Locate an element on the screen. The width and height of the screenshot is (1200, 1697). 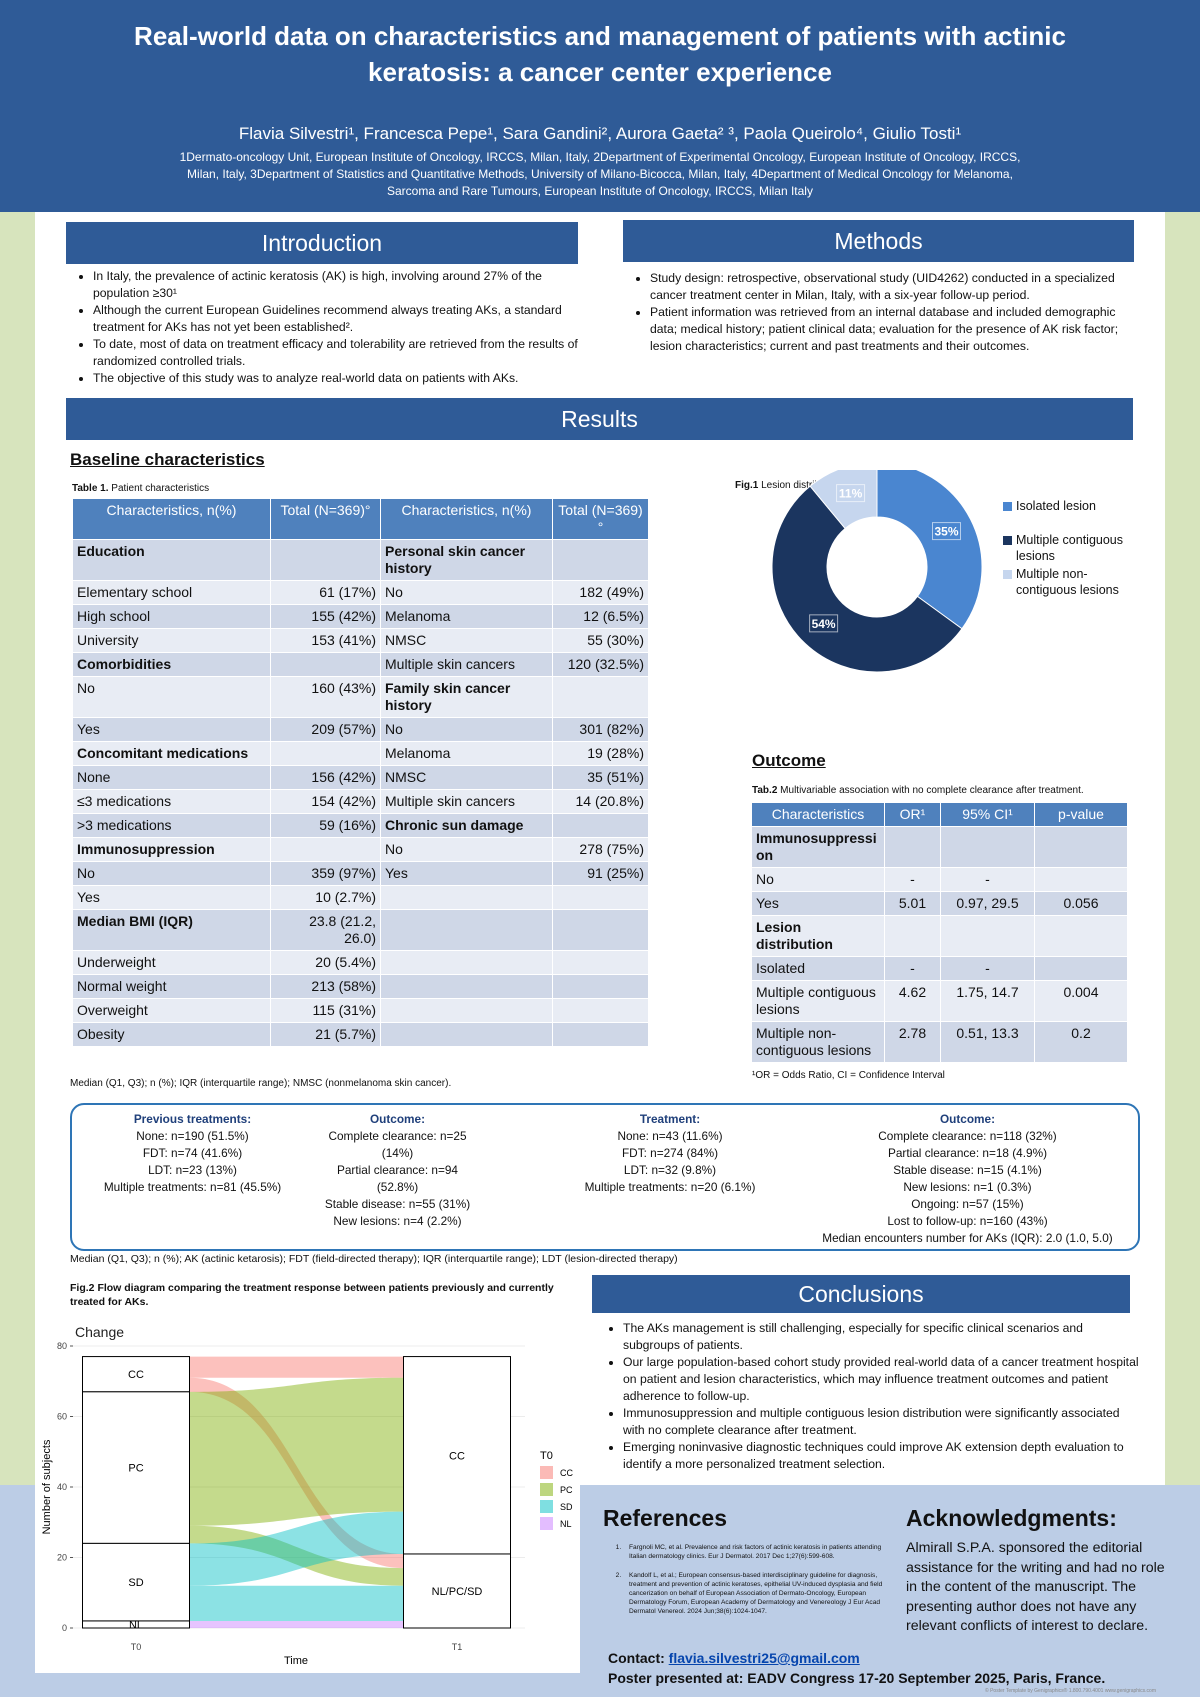
caption-label: Fig.1 is located at coordinates (747, 485).